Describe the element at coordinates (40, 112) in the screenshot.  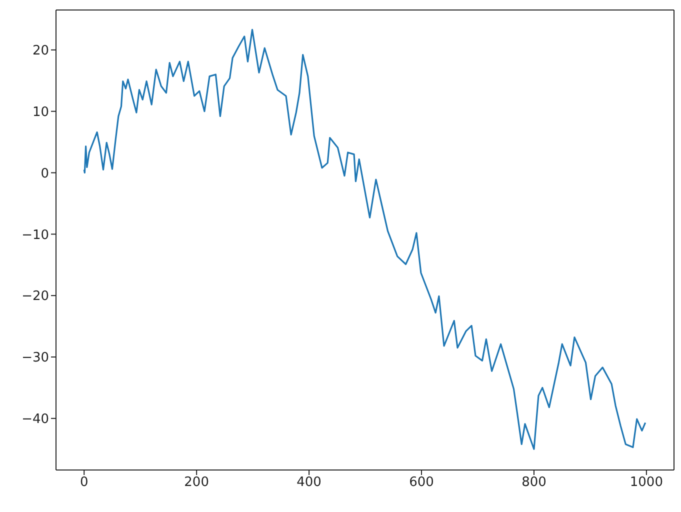
I see `y-tick-label: 10` at that location.